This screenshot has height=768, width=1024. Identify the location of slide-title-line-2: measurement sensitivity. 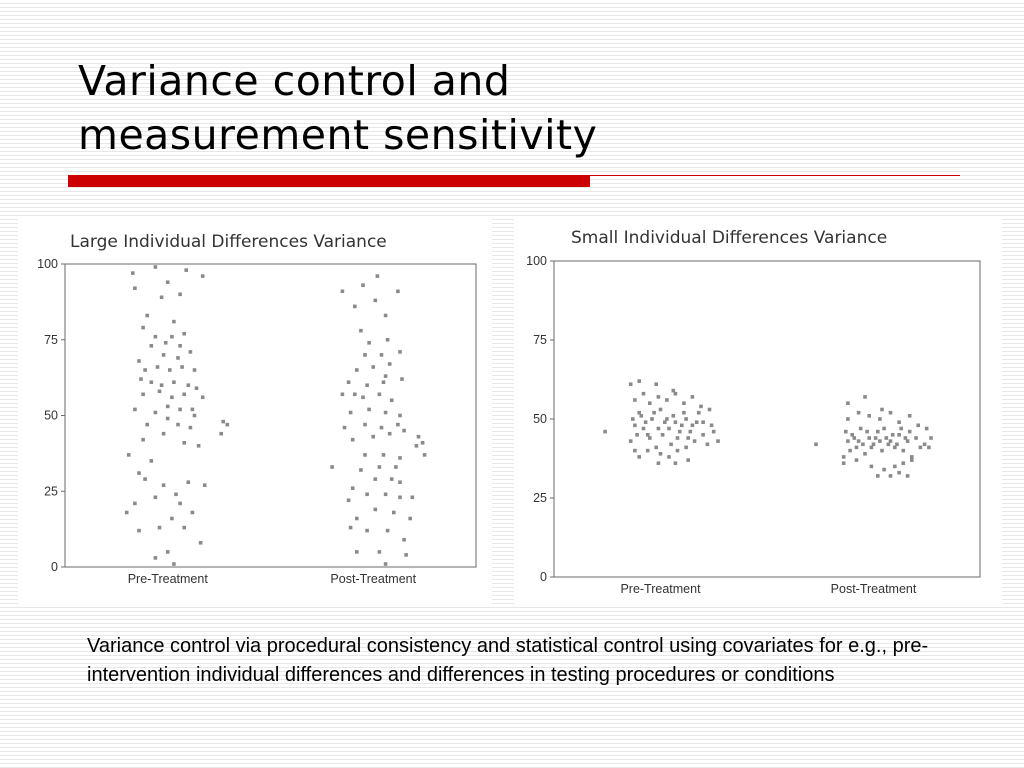
(338, 135).